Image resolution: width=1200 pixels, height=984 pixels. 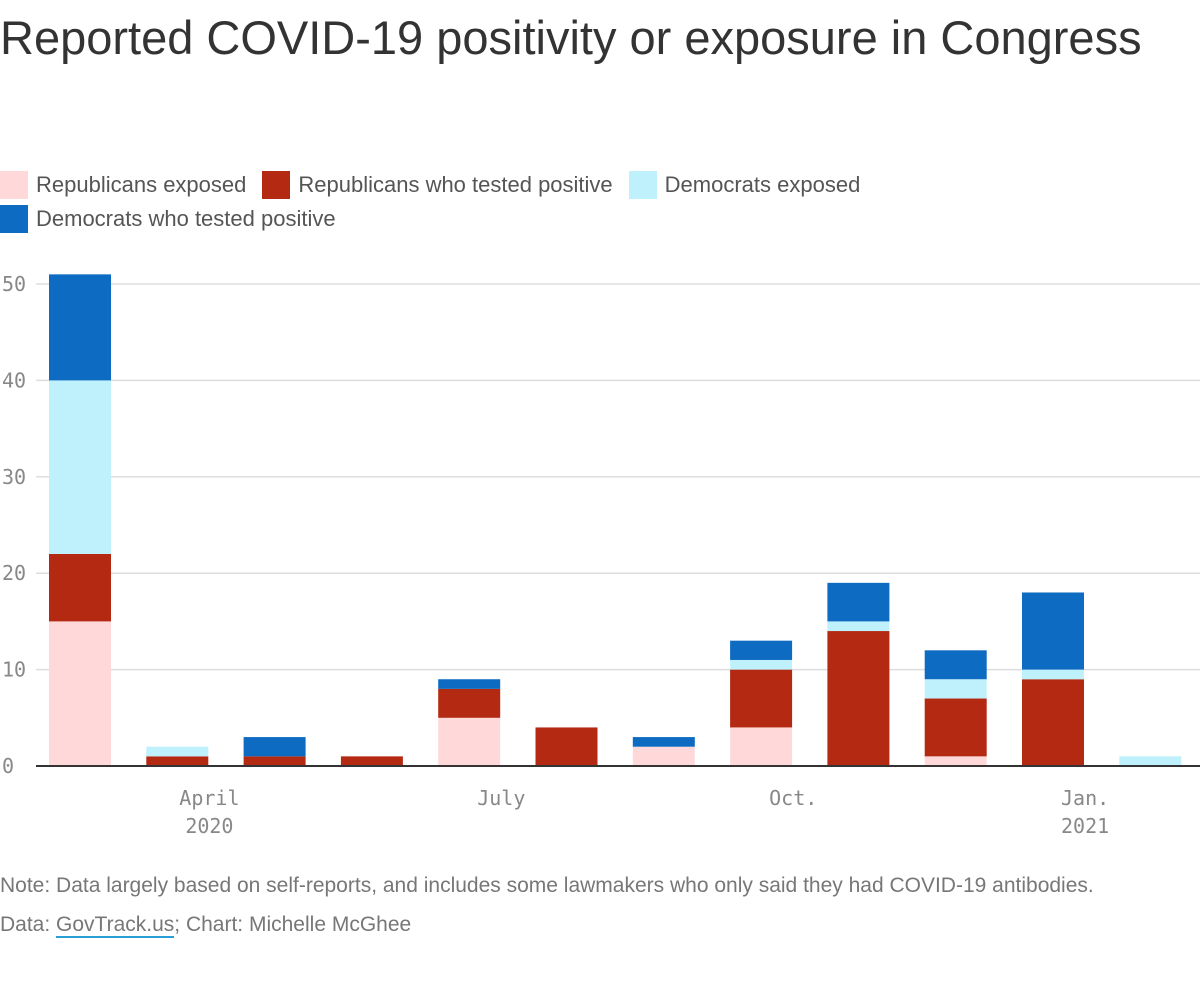 I want to click on legend-item-democrats-positive: Democrats who tested positive, so click(x=168, y=219).